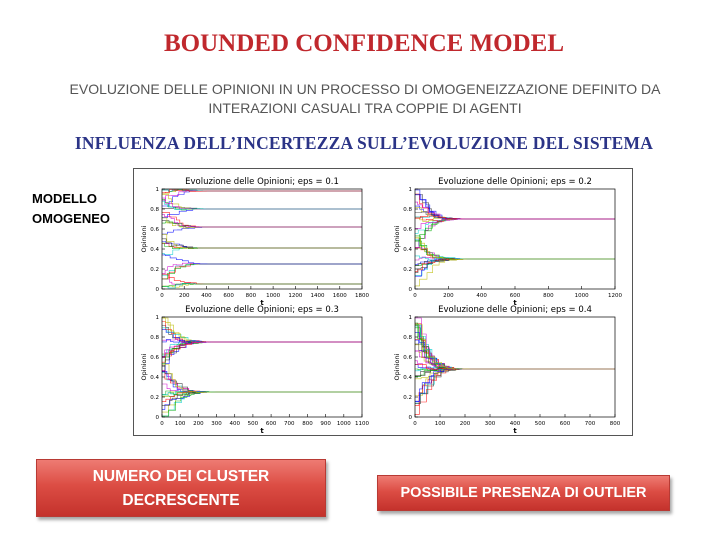  I want to click on y-tick-label-3-0: 0, so click(158, 418).